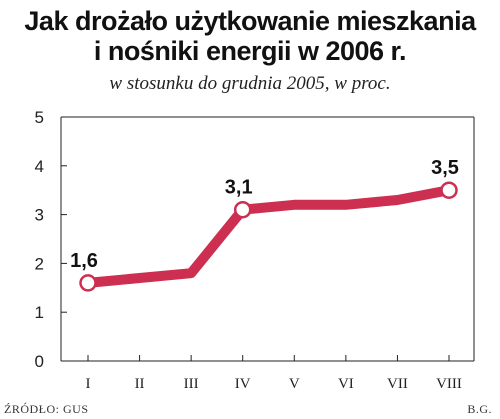 The image size is (500, 419). I want to click on author-initials: B.G., so click(479, 409).